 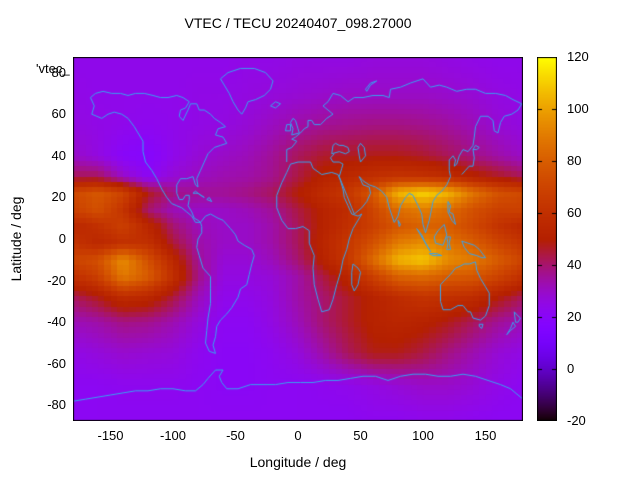 What do you see at coordinates (58, 155) in the screenshot?
I see `y-tick-label: 40` at bounding box center [58, 155].